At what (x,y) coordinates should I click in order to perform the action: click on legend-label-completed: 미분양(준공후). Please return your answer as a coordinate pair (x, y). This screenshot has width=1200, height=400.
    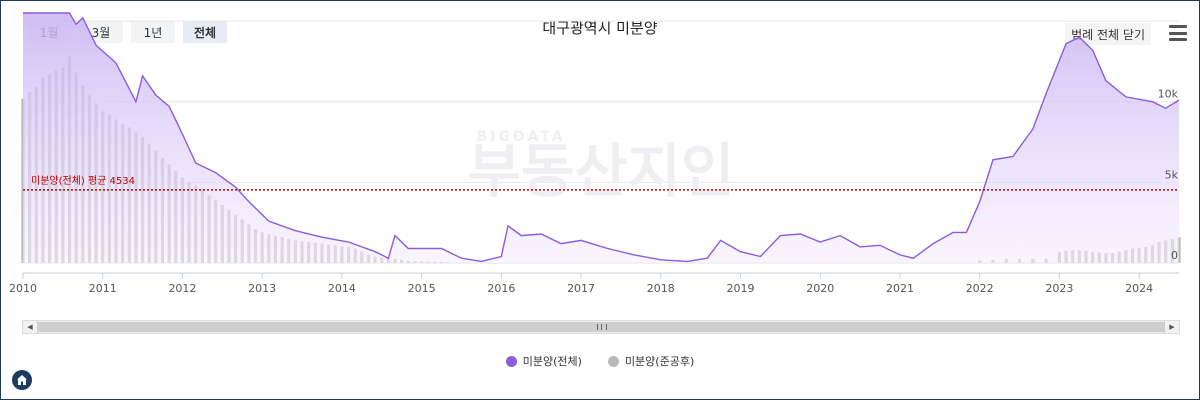
    Looking at the image, I should click on (659, 361).